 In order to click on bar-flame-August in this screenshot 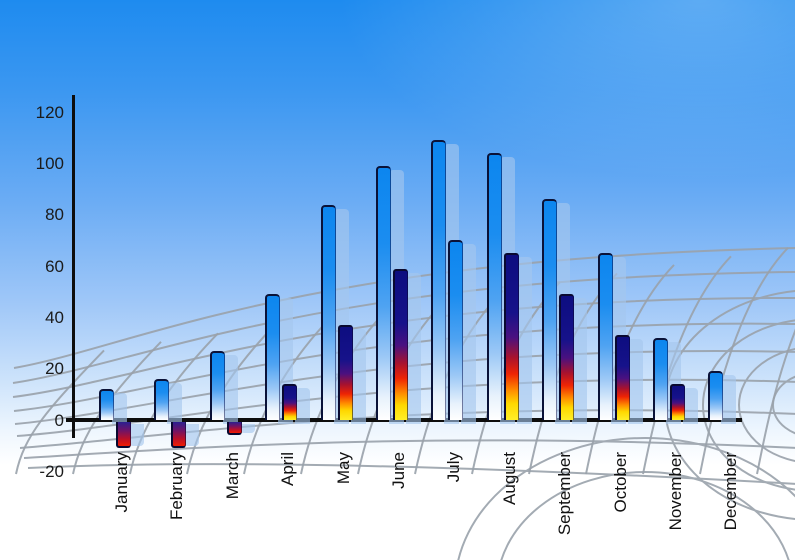, I will do `click(511, 336)`.